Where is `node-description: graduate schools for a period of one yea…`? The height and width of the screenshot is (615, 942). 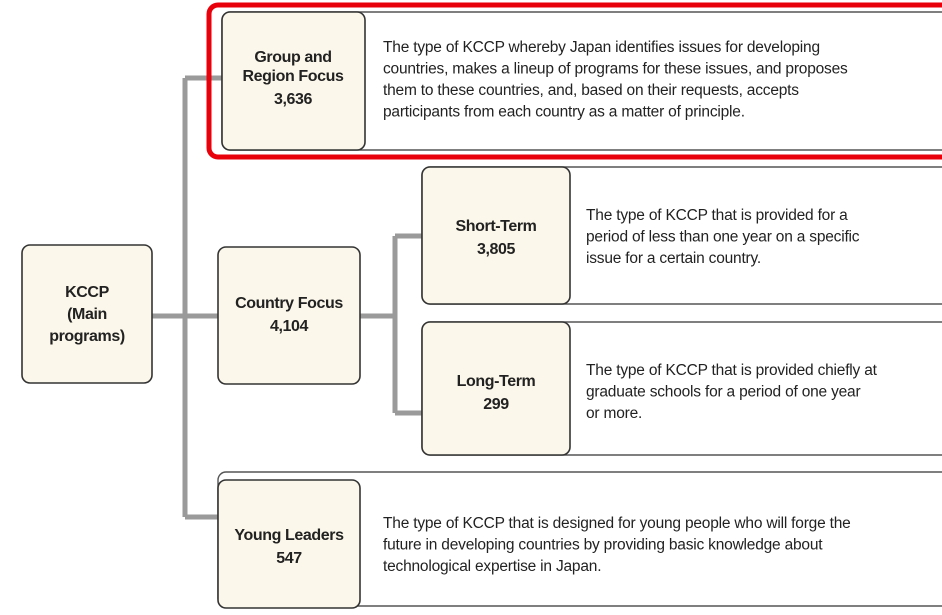
node-description: graduate schools for a period of one yea… is located at coordinates (723, 392).